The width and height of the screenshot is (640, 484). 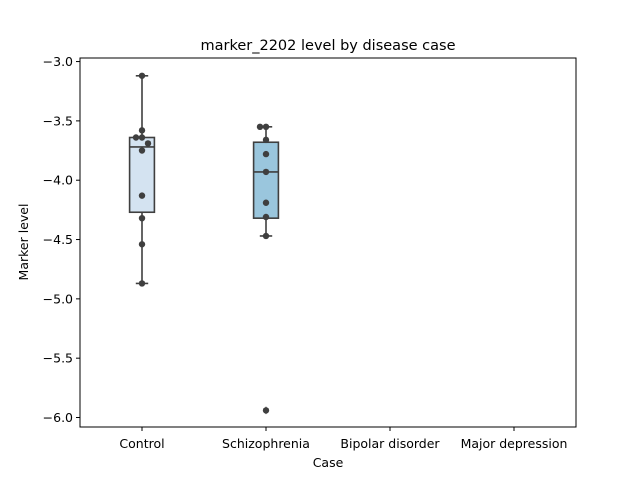 What do you see at coordinates (514, 443) in the screenshot?
I see `x-tick-label: Major depression` at bounding box center [514, 443].